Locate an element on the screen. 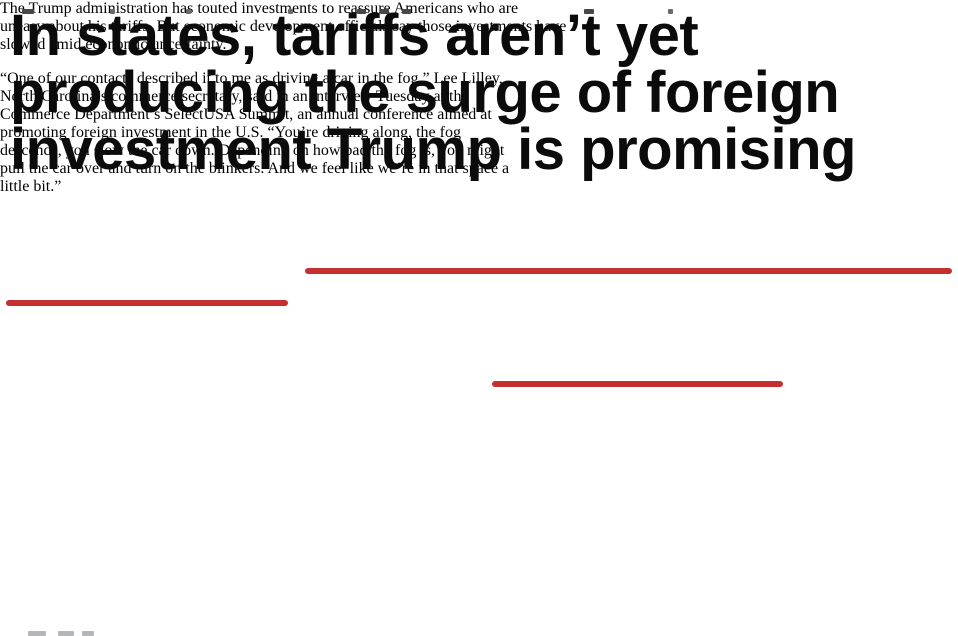 Image resolution: width=958 pixels, height=636 pixels. headline-line: producing the surge of foreign is located at coordinates (425, 92).